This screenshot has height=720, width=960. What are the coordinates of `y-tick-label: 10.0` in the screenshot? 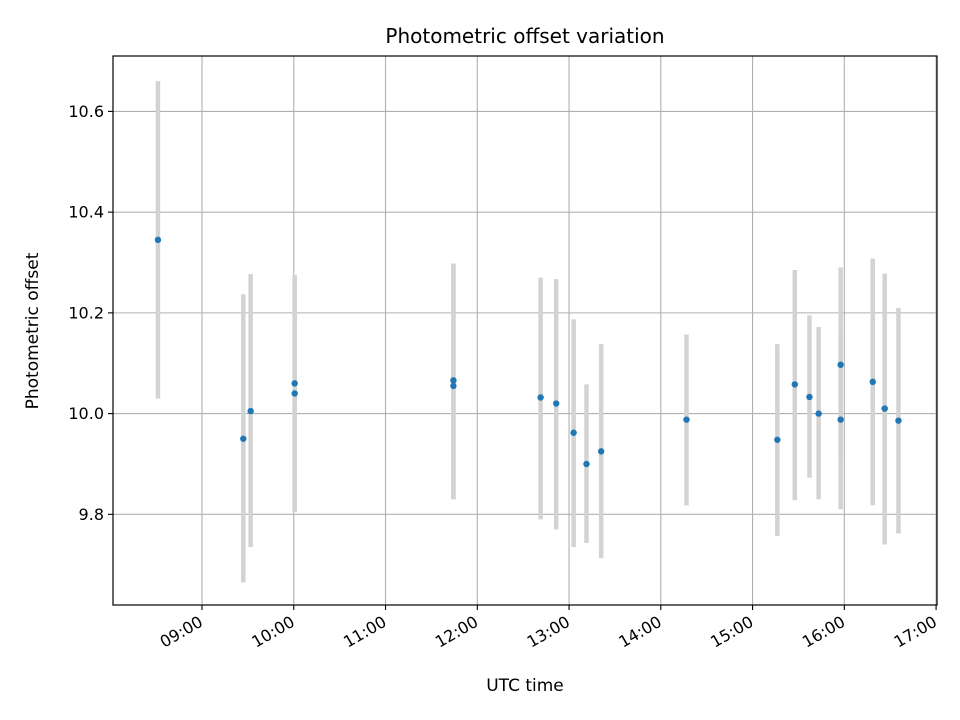 It's located at (86, 413).